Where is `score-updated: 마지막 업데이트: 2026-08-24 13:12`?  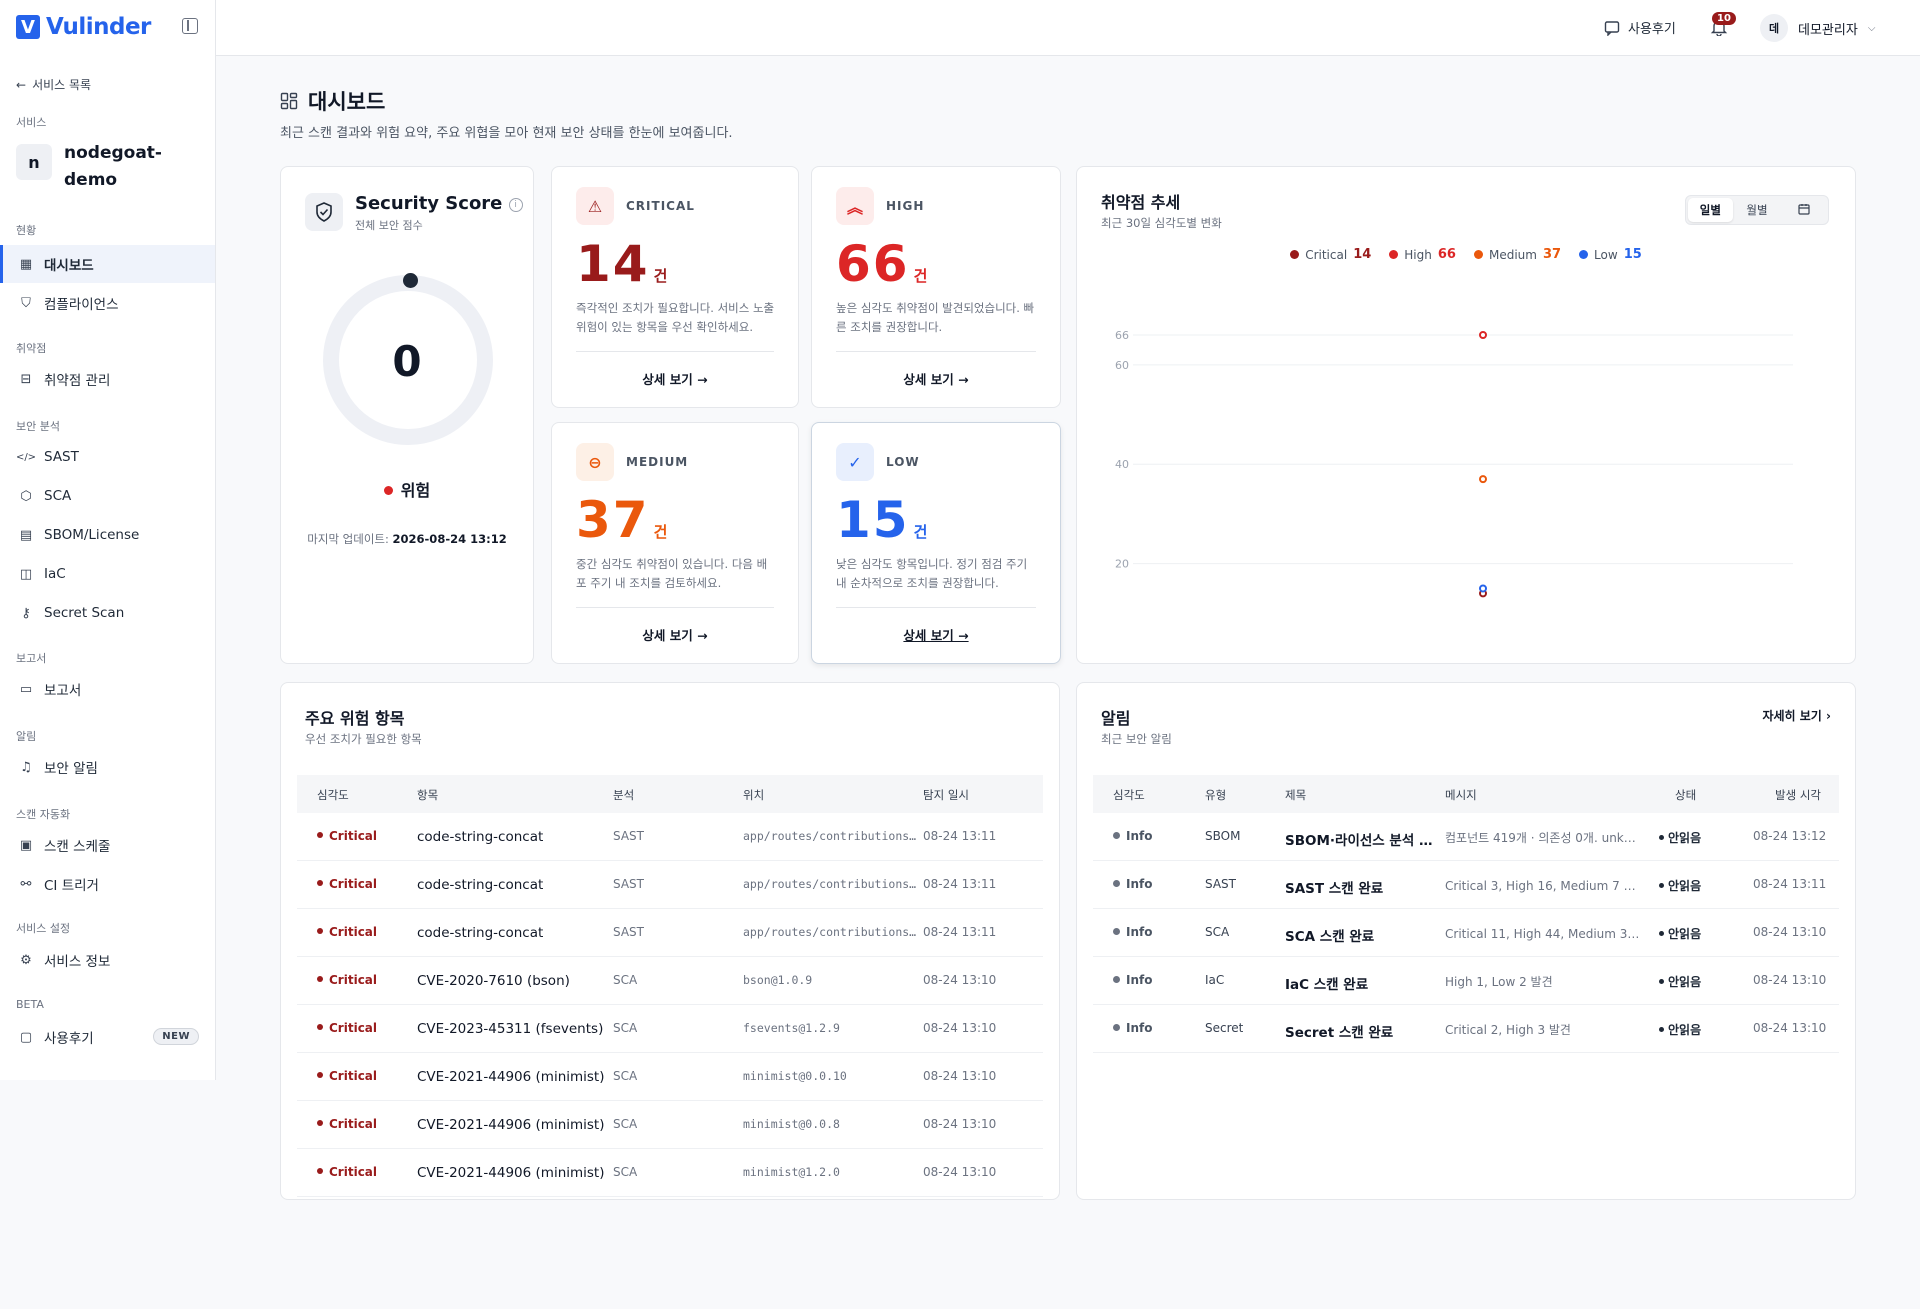 score-updated: 마지막 업데이트: 2026-08-24 13:12 is located at coordinates (407, 539).